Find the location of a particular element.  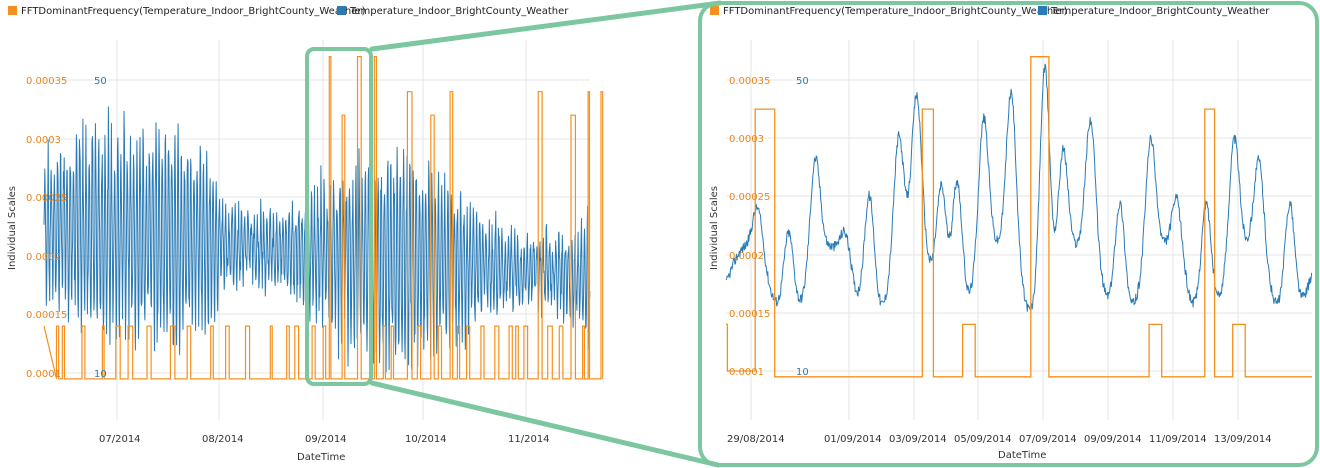

zoom-selection-box is located at coordinates (339, 216).